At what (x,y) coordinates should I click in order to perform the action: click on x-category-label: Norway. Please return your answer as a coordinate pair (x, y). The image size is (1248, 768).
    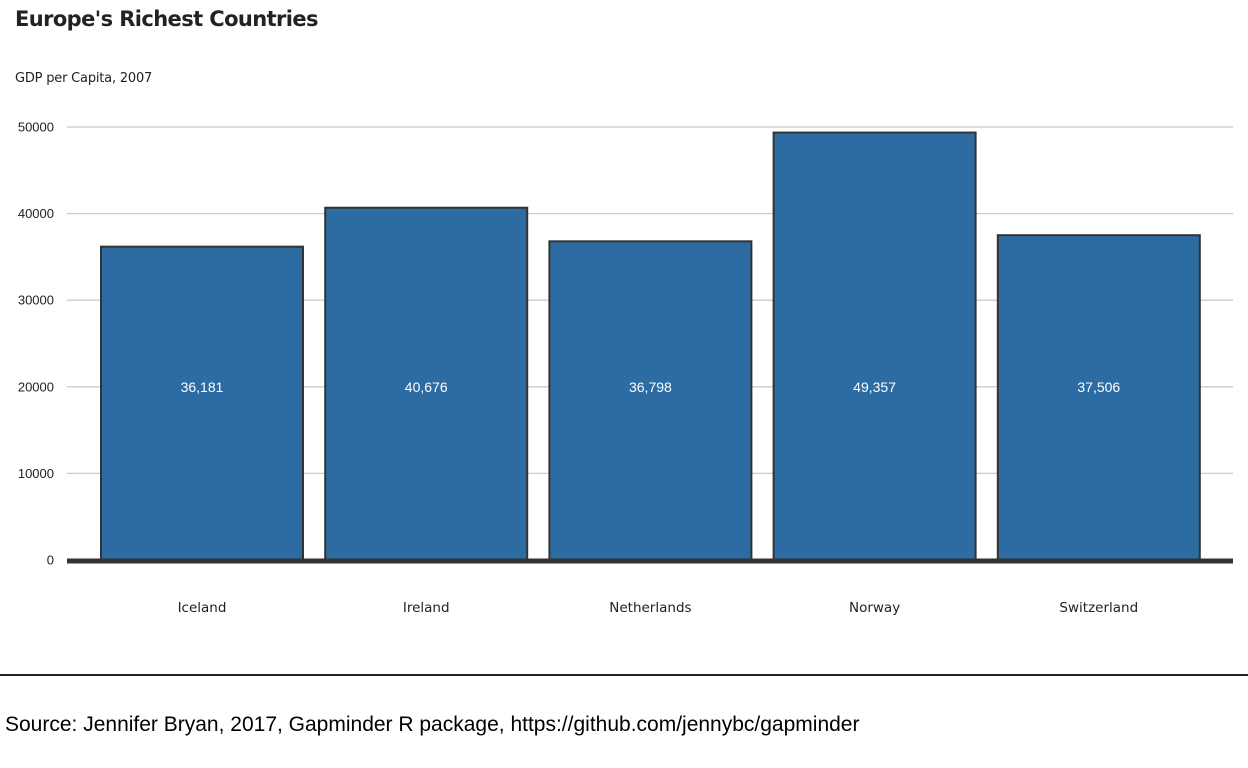
    Looking at the image, I should click on (874, 608).